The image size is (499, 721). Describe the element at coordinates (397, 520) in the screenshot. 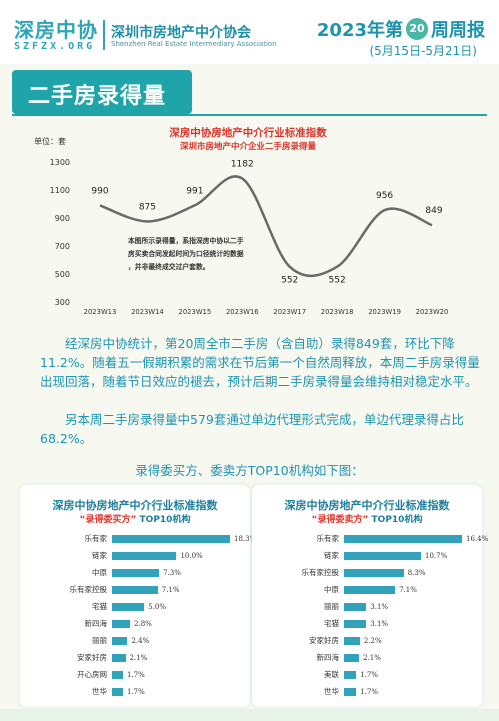

I see `seller-panel-sub-plain: TOP10机构` at that location.